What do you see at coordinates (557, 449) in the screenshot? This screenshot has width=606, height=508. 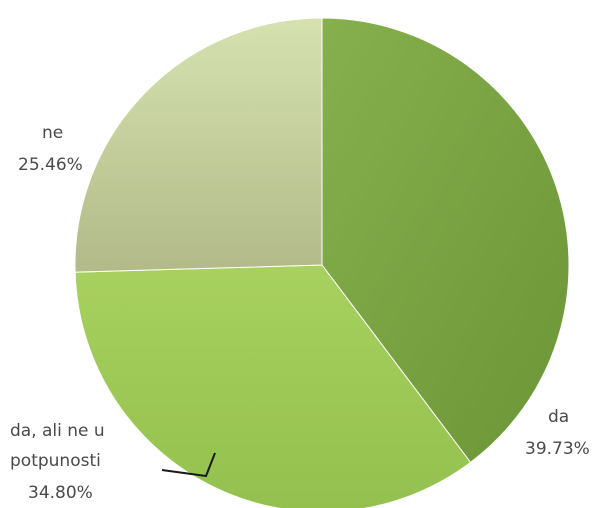 I see `slice-value-da: 39.73%` at bounding box center [557, 449].